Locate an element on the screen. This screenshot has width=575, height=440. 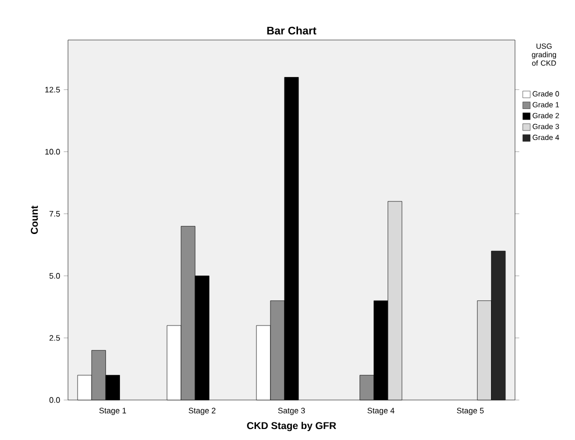
chart-title: Bar Chart is located at coordinates (291, 30).